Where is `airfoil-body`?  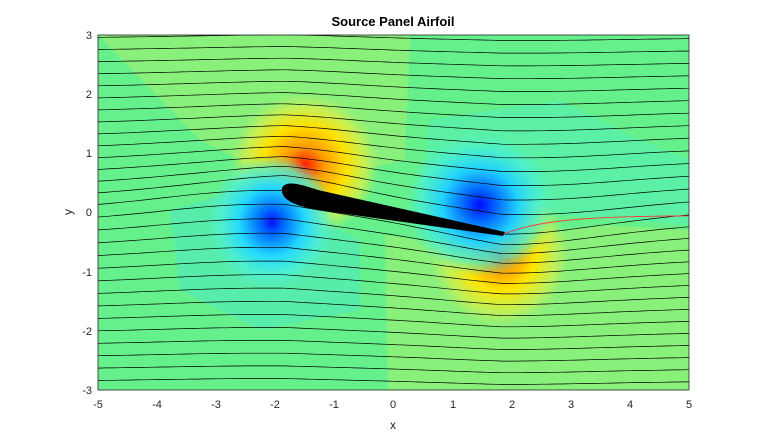 airfoil-body is located at coordinates (393, 209).